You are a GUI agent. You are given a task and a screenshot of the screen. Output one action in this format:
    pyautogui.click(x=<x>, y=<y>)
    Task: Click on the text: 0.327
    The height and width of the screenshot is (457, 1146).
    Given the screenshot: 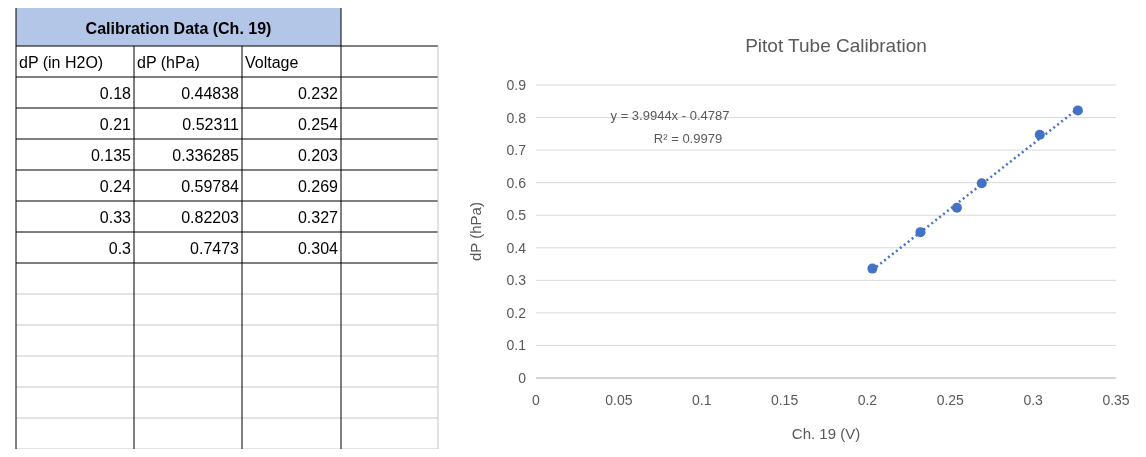 What is the action you would take?
    pyautogui.click(x=318, y=217)
    